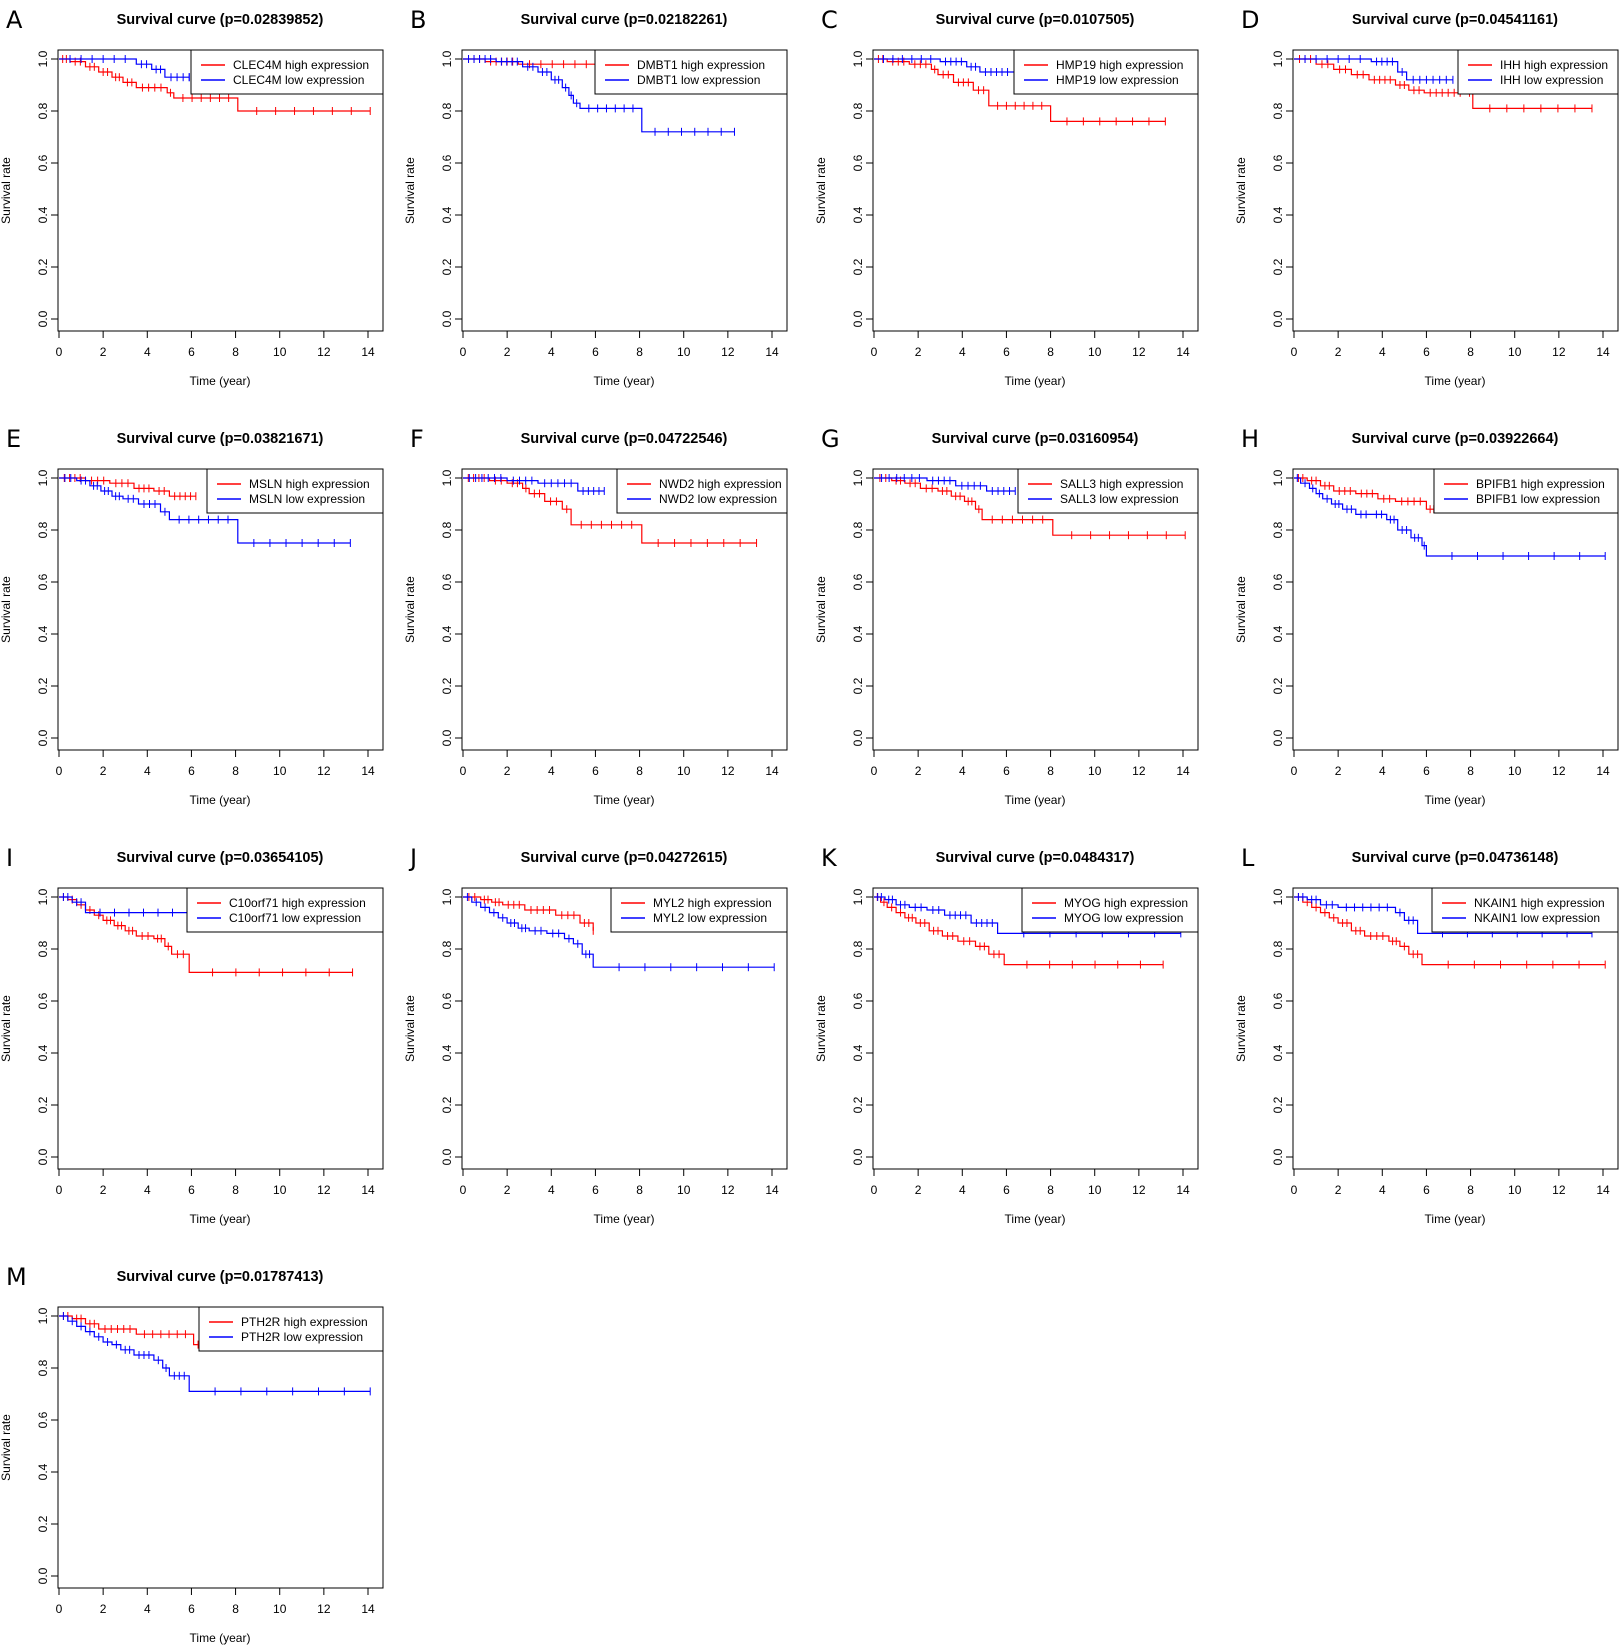 The height and width of the screenshot is (1648, 1619). What do you see at coordinates (1537, 918) in the screenshot?
I see `legend-label: NKAIN1 low expression` at bounding box center [1537, 918].